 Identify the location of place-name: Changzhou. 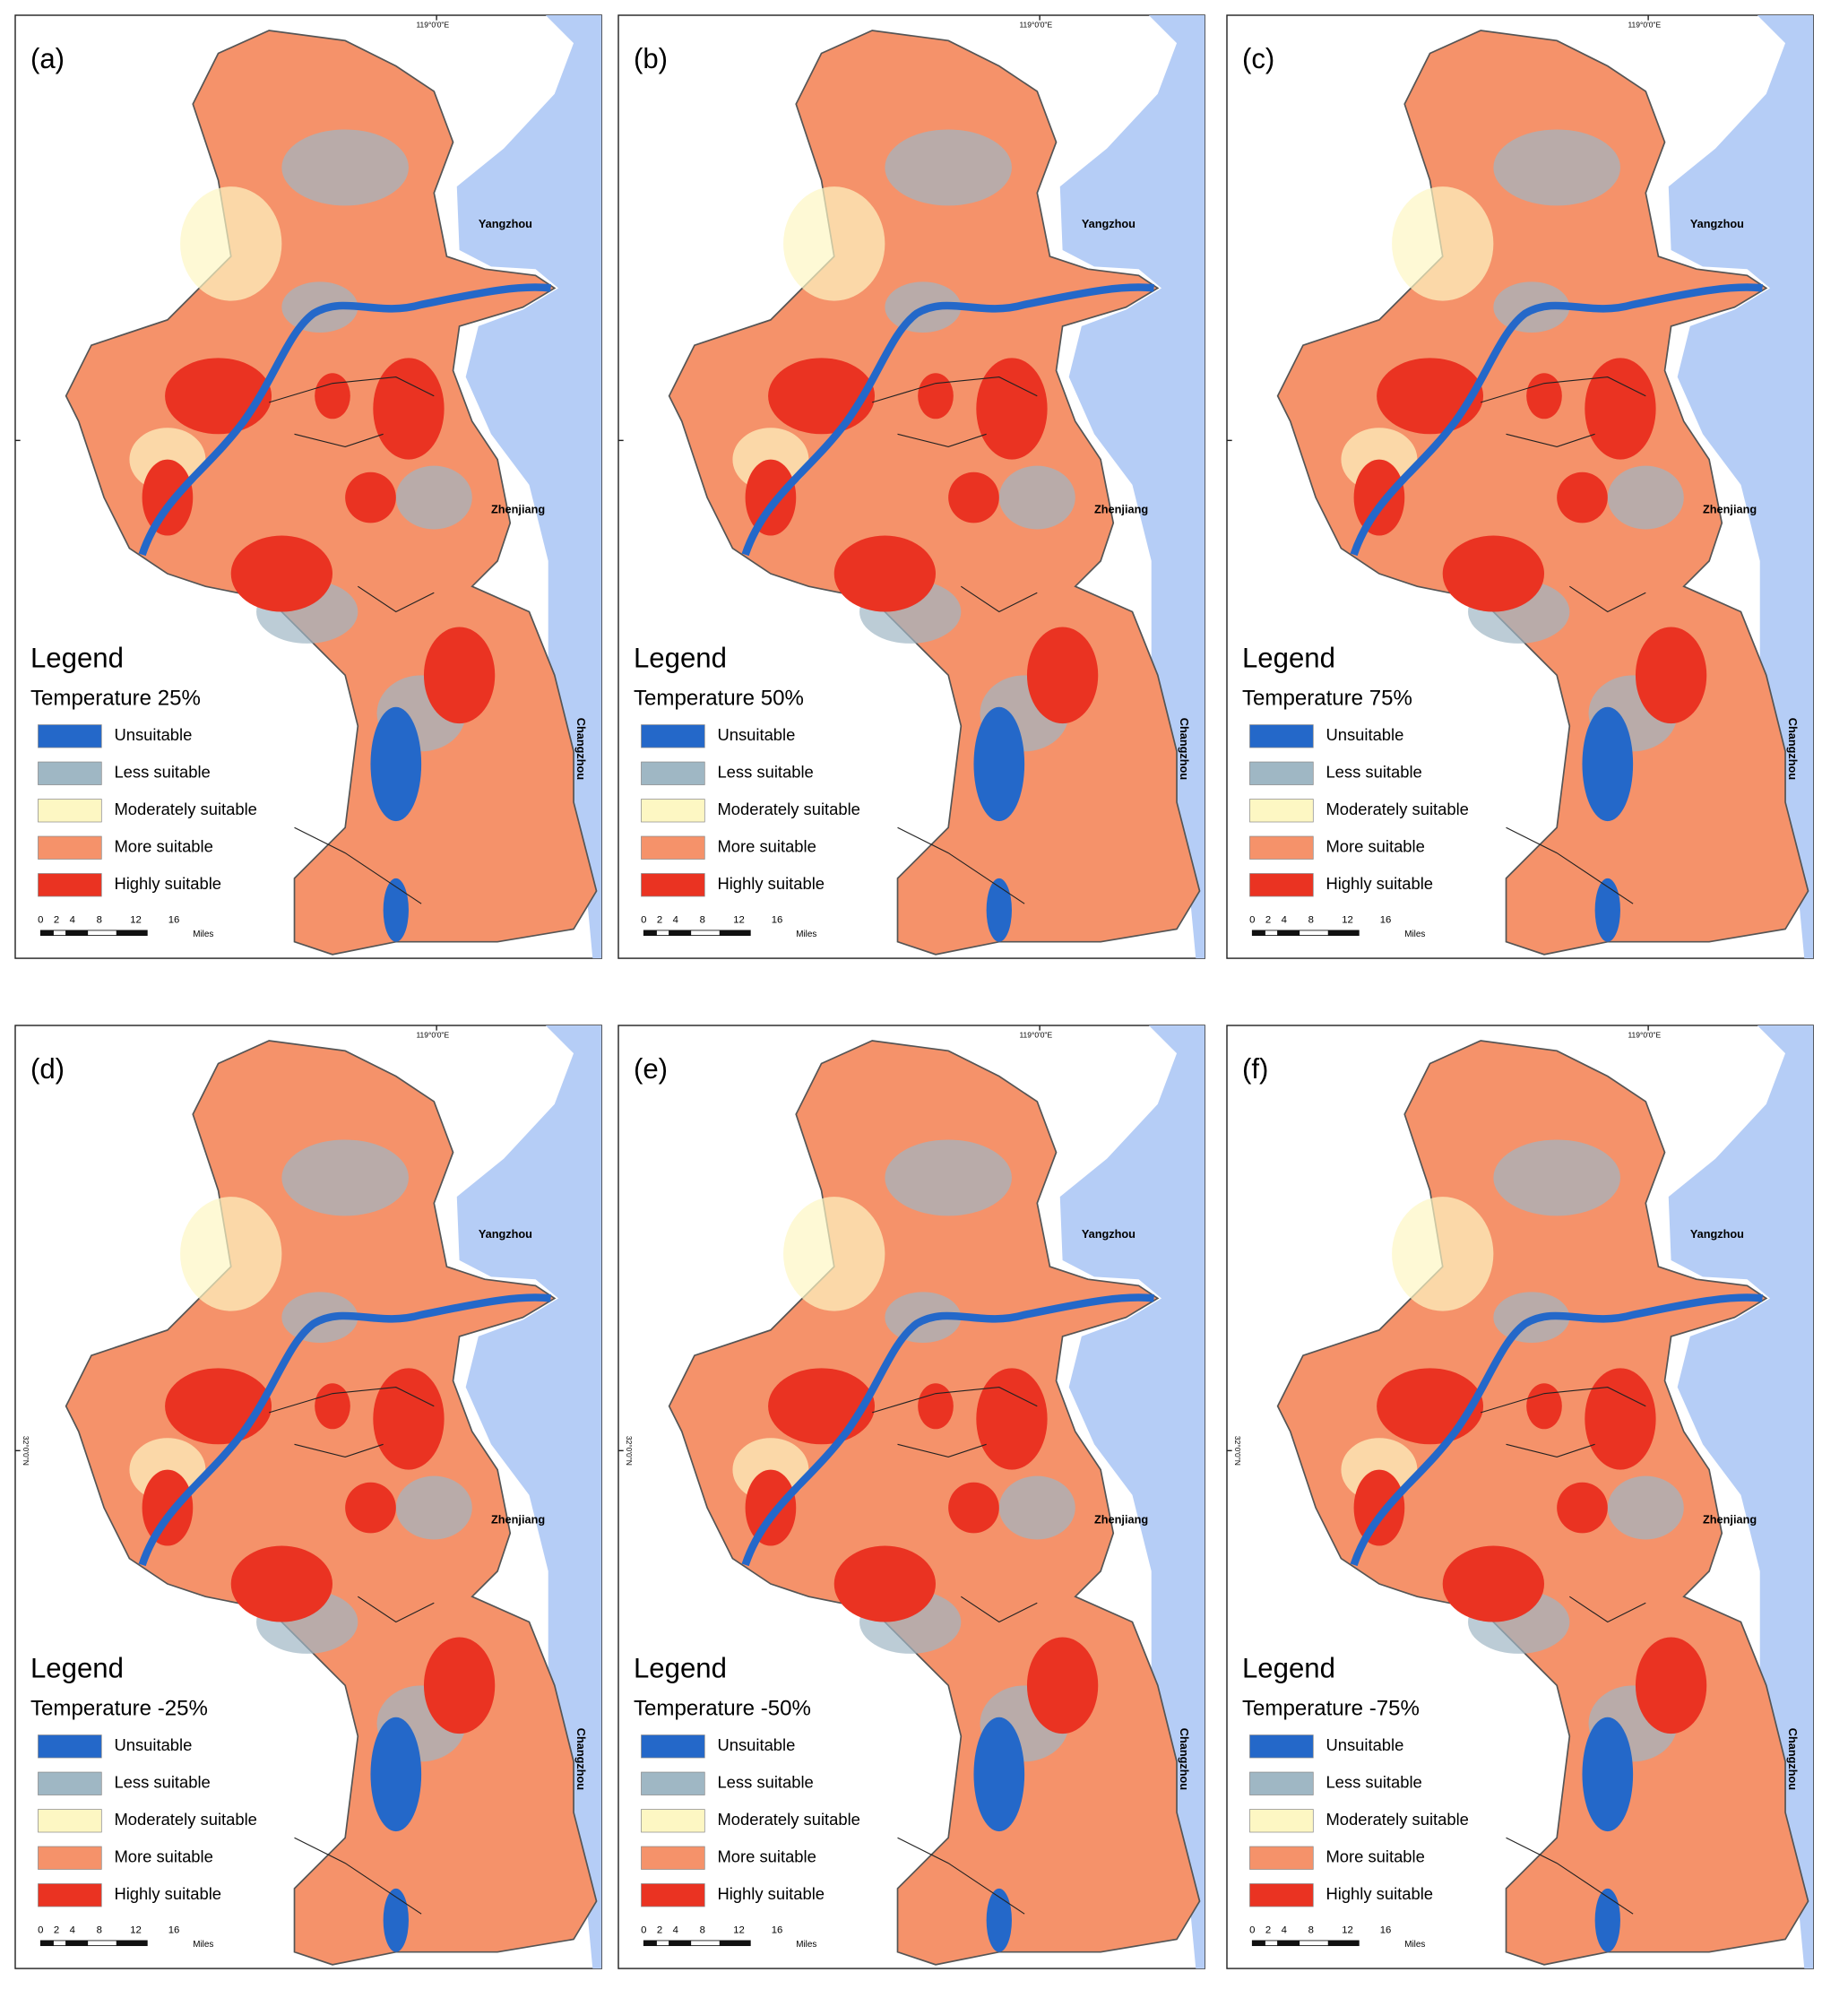
(581, 749).